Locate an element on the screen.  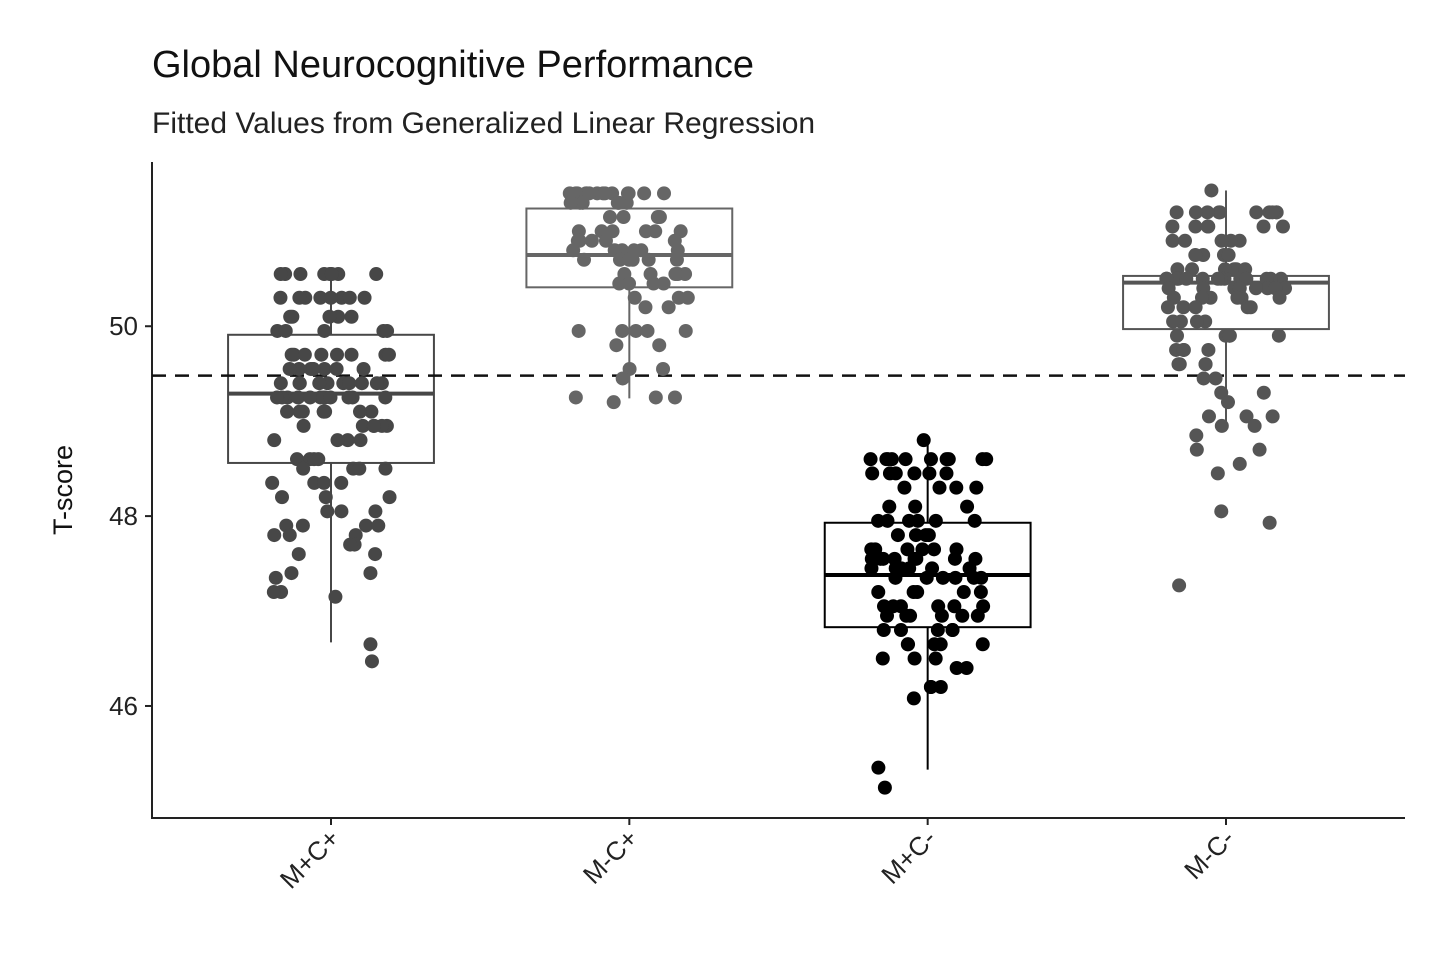
x-tick-label: M+C- is located at coordinates (908, 856).